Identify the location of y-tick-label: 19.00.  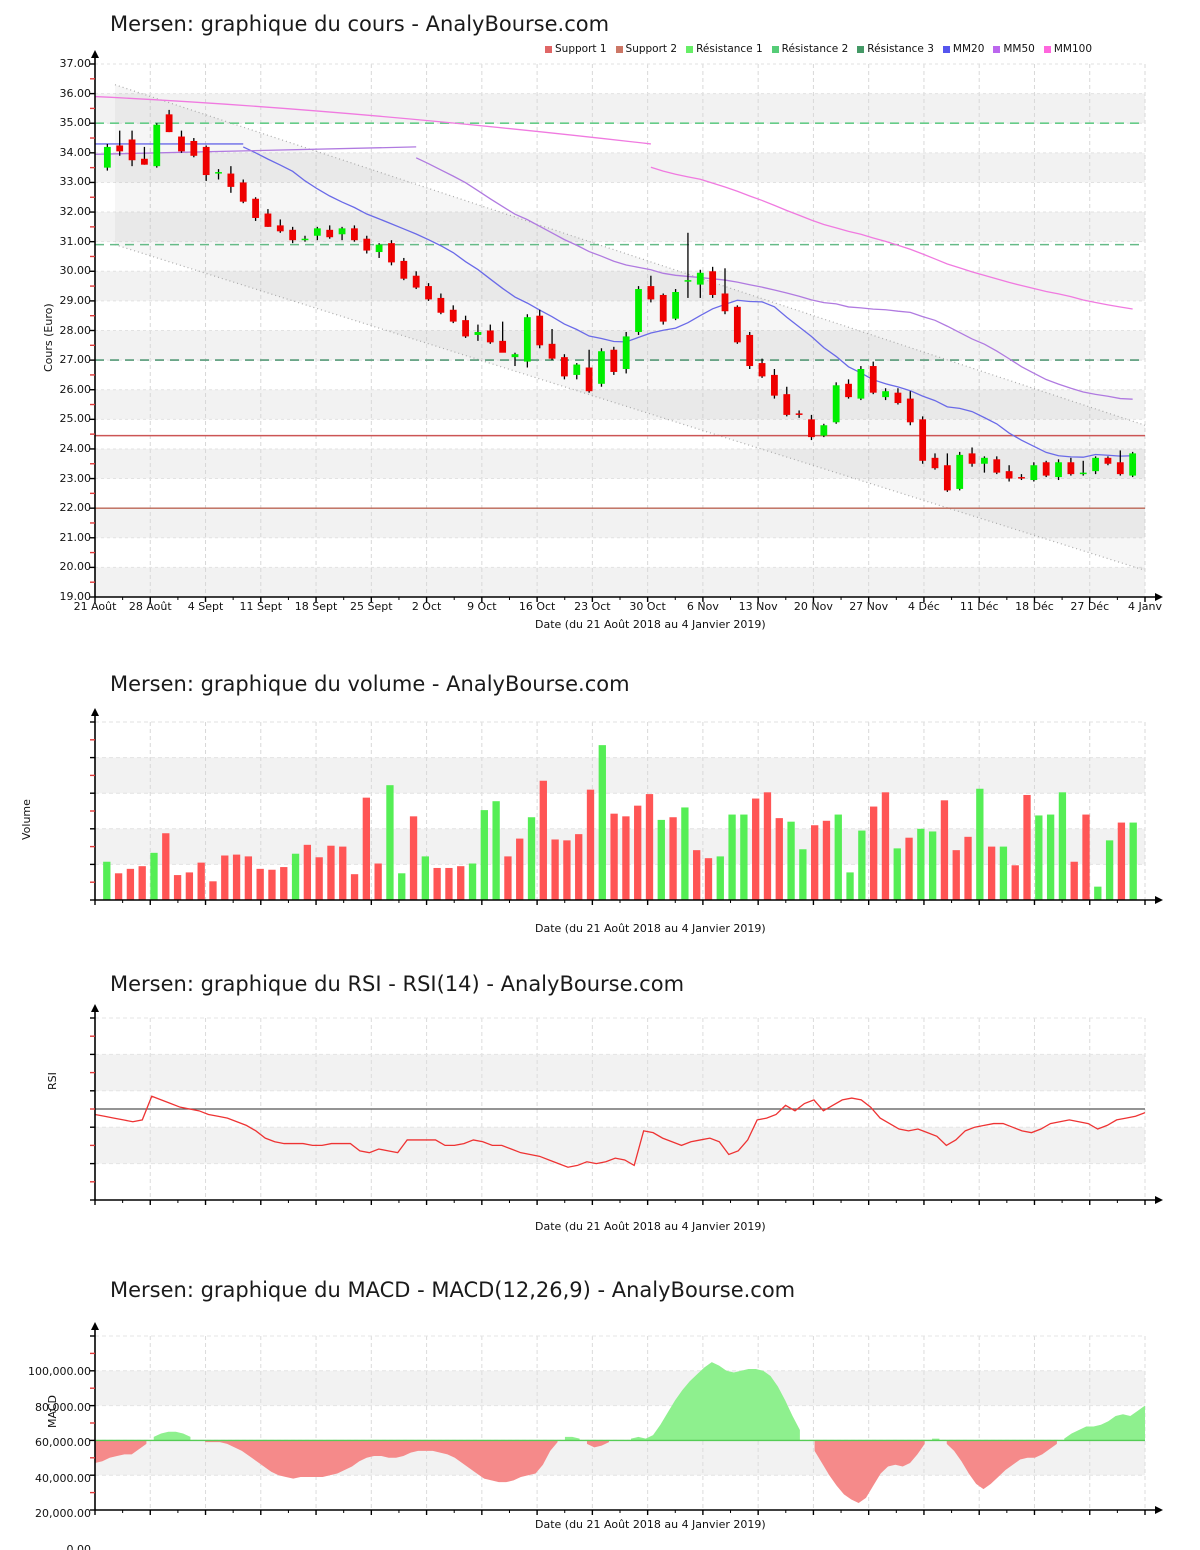
(75, 596).